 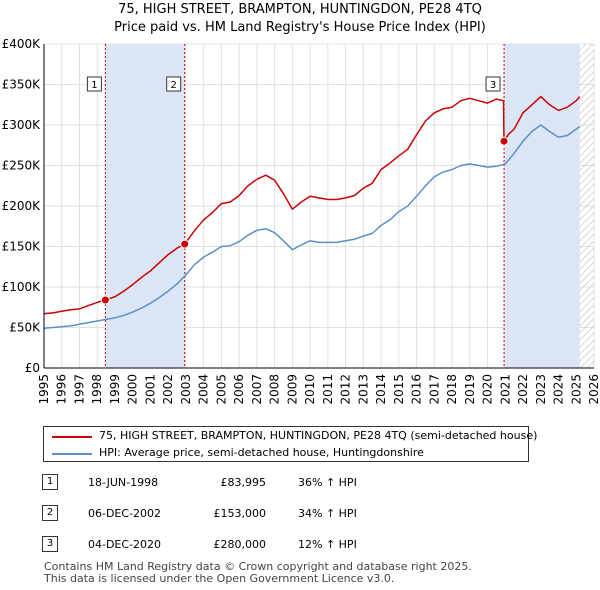 What do you see at coordinates (22, 166) in the screenshot?
I see `y-tick-label: £250K` at bounding box center [22, 166].